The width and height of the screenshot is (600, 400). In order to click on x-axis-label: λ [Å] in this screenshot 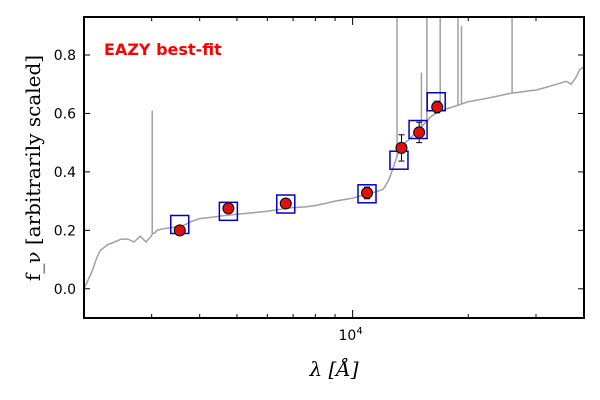, I will do `click(333, 368)`.